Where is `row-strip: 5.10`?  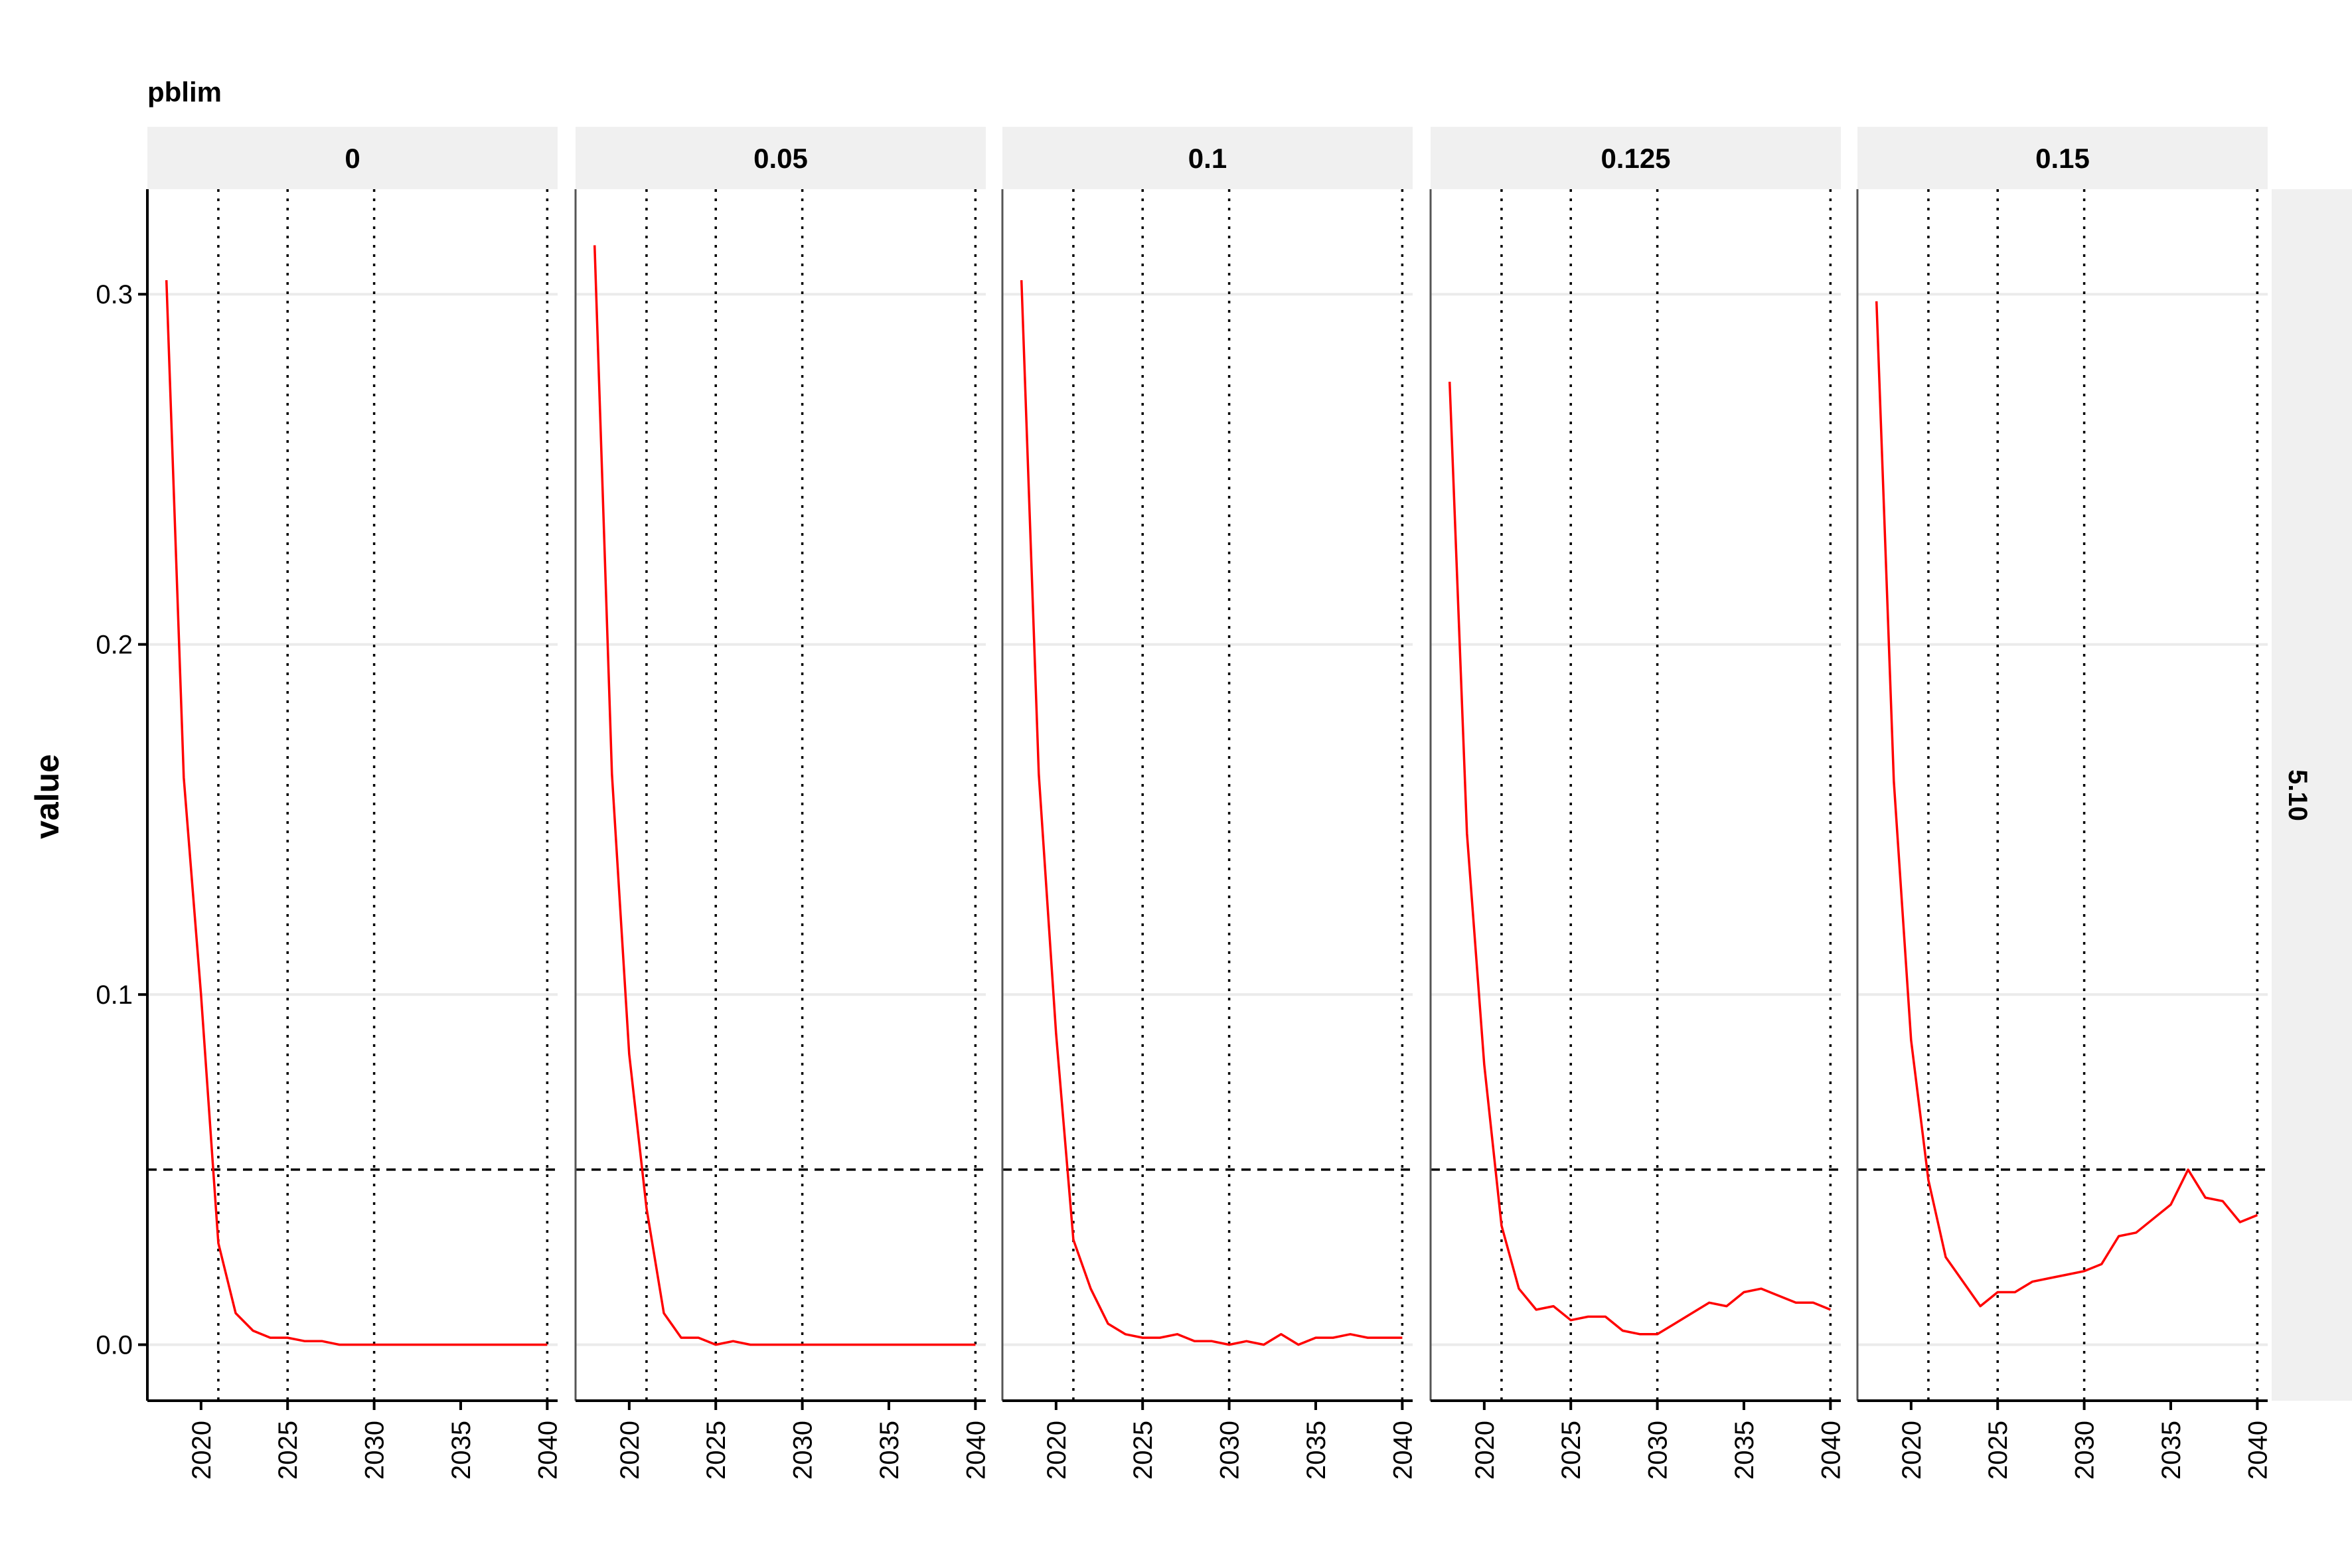 row-strip: 5.10 is located at coordinates (2312, 795).